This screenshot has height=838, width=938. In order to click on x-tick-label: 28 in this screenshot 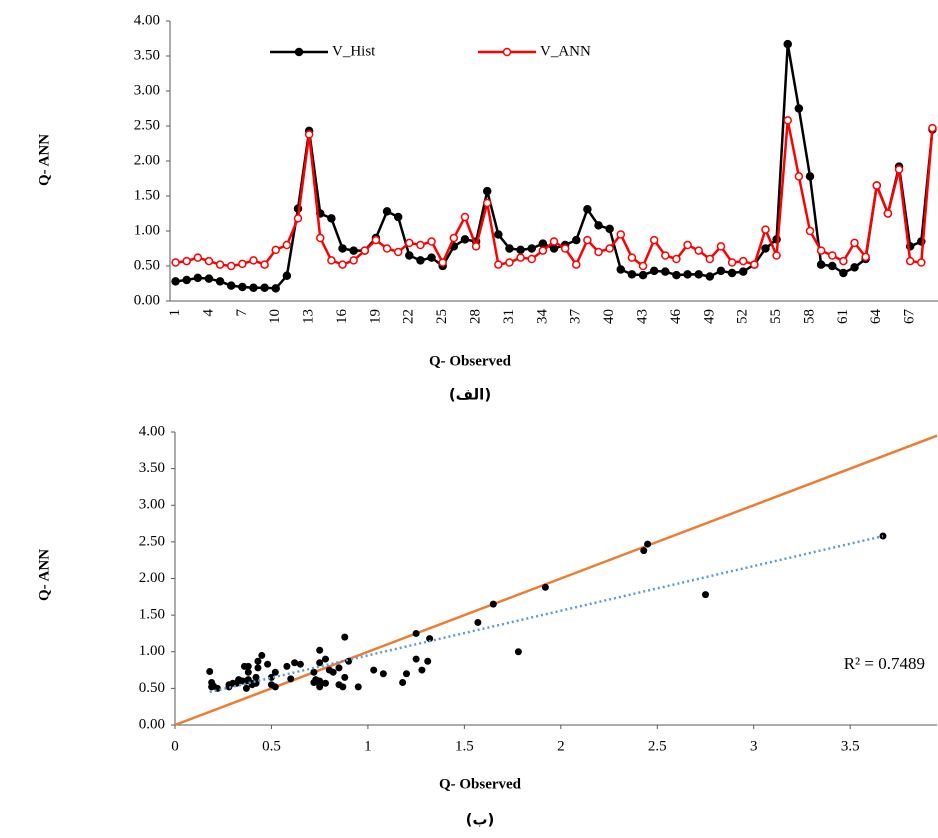, I will do `click(476, 316)`.